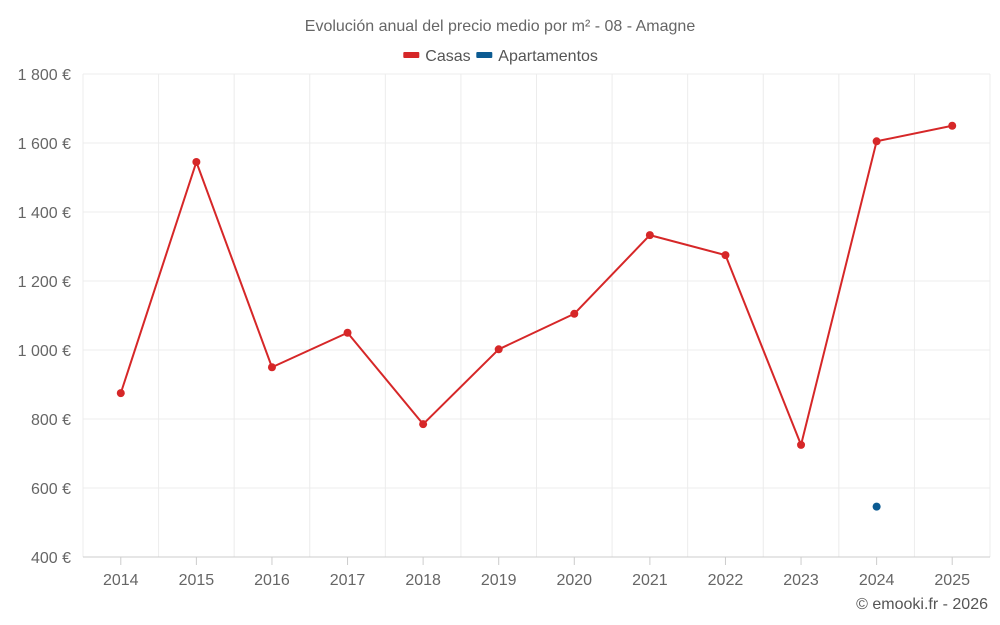  I want to click on x-tick-label: 2016, so click(272, 580).